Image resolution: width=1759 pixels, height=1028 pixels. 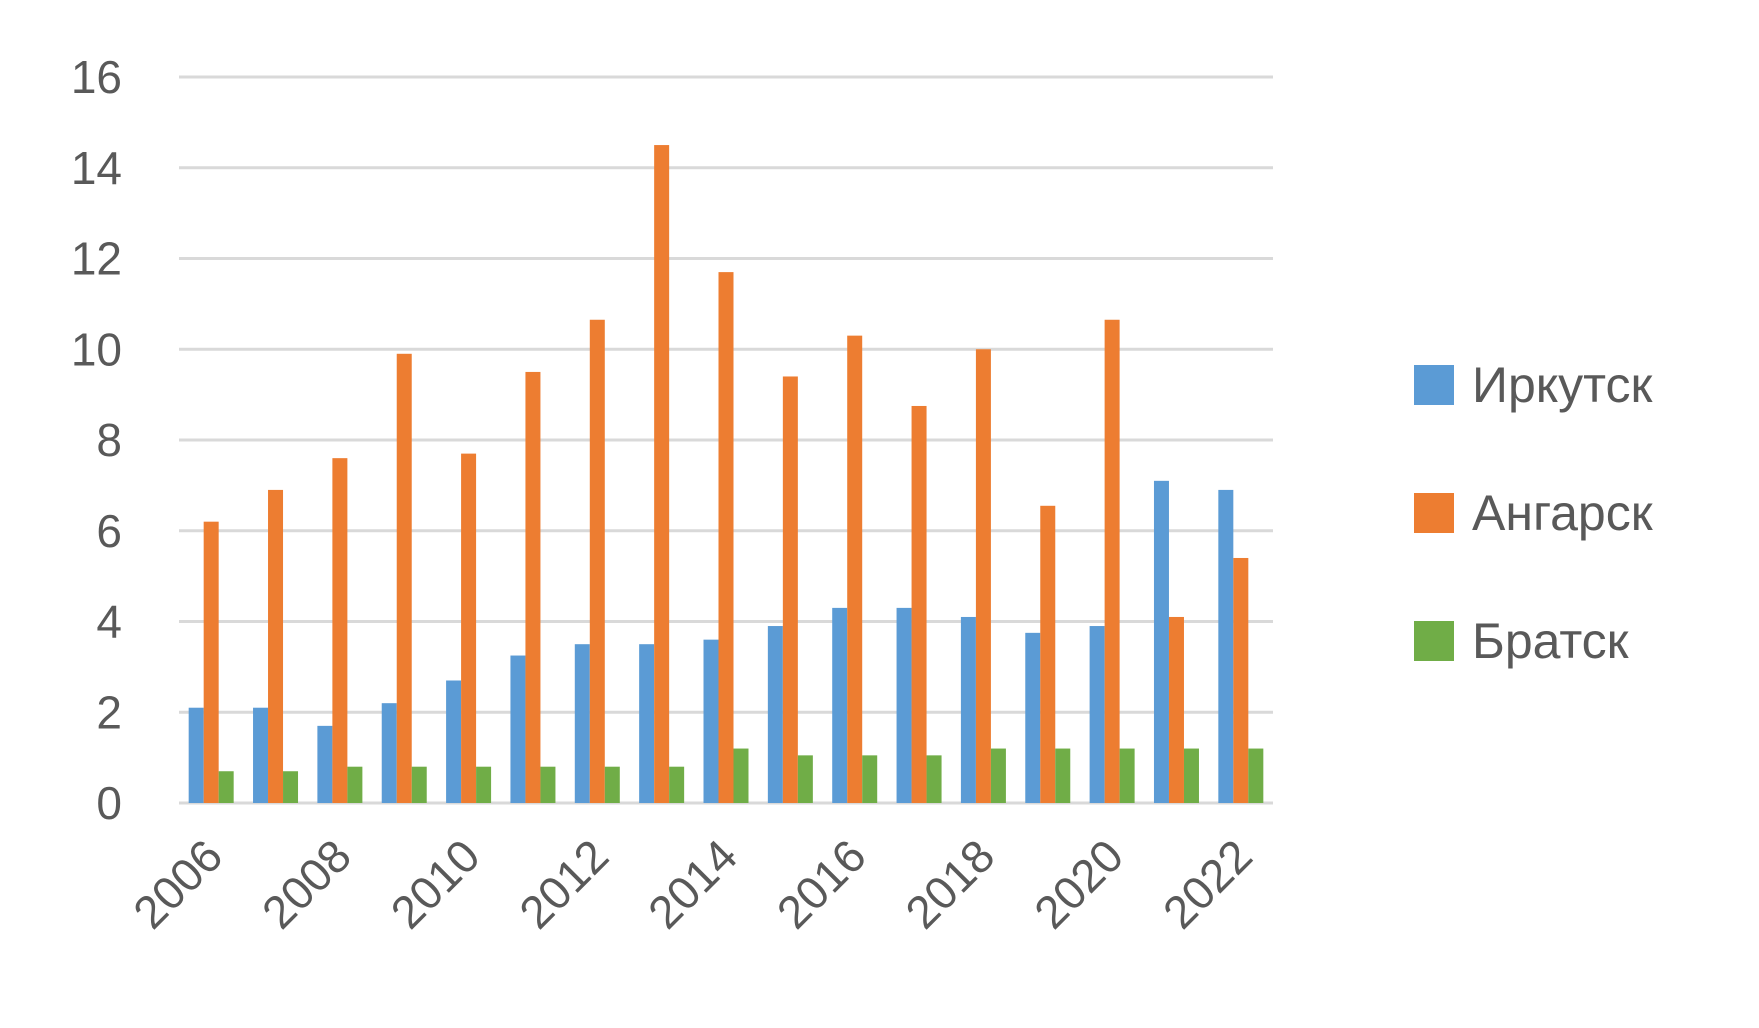 I want to click on bar-Братск-2018, so click(x=998, y=775).